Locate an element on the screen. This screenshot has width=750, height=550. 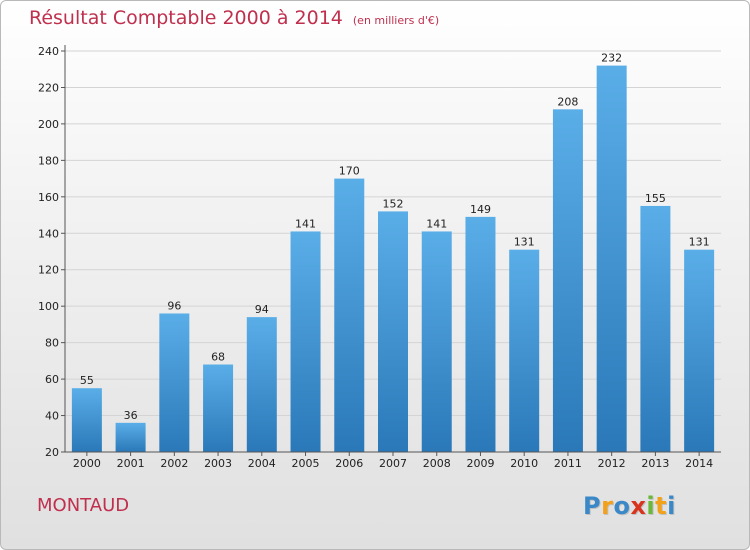
logo-letter: x is located at coordinates (638, 506).